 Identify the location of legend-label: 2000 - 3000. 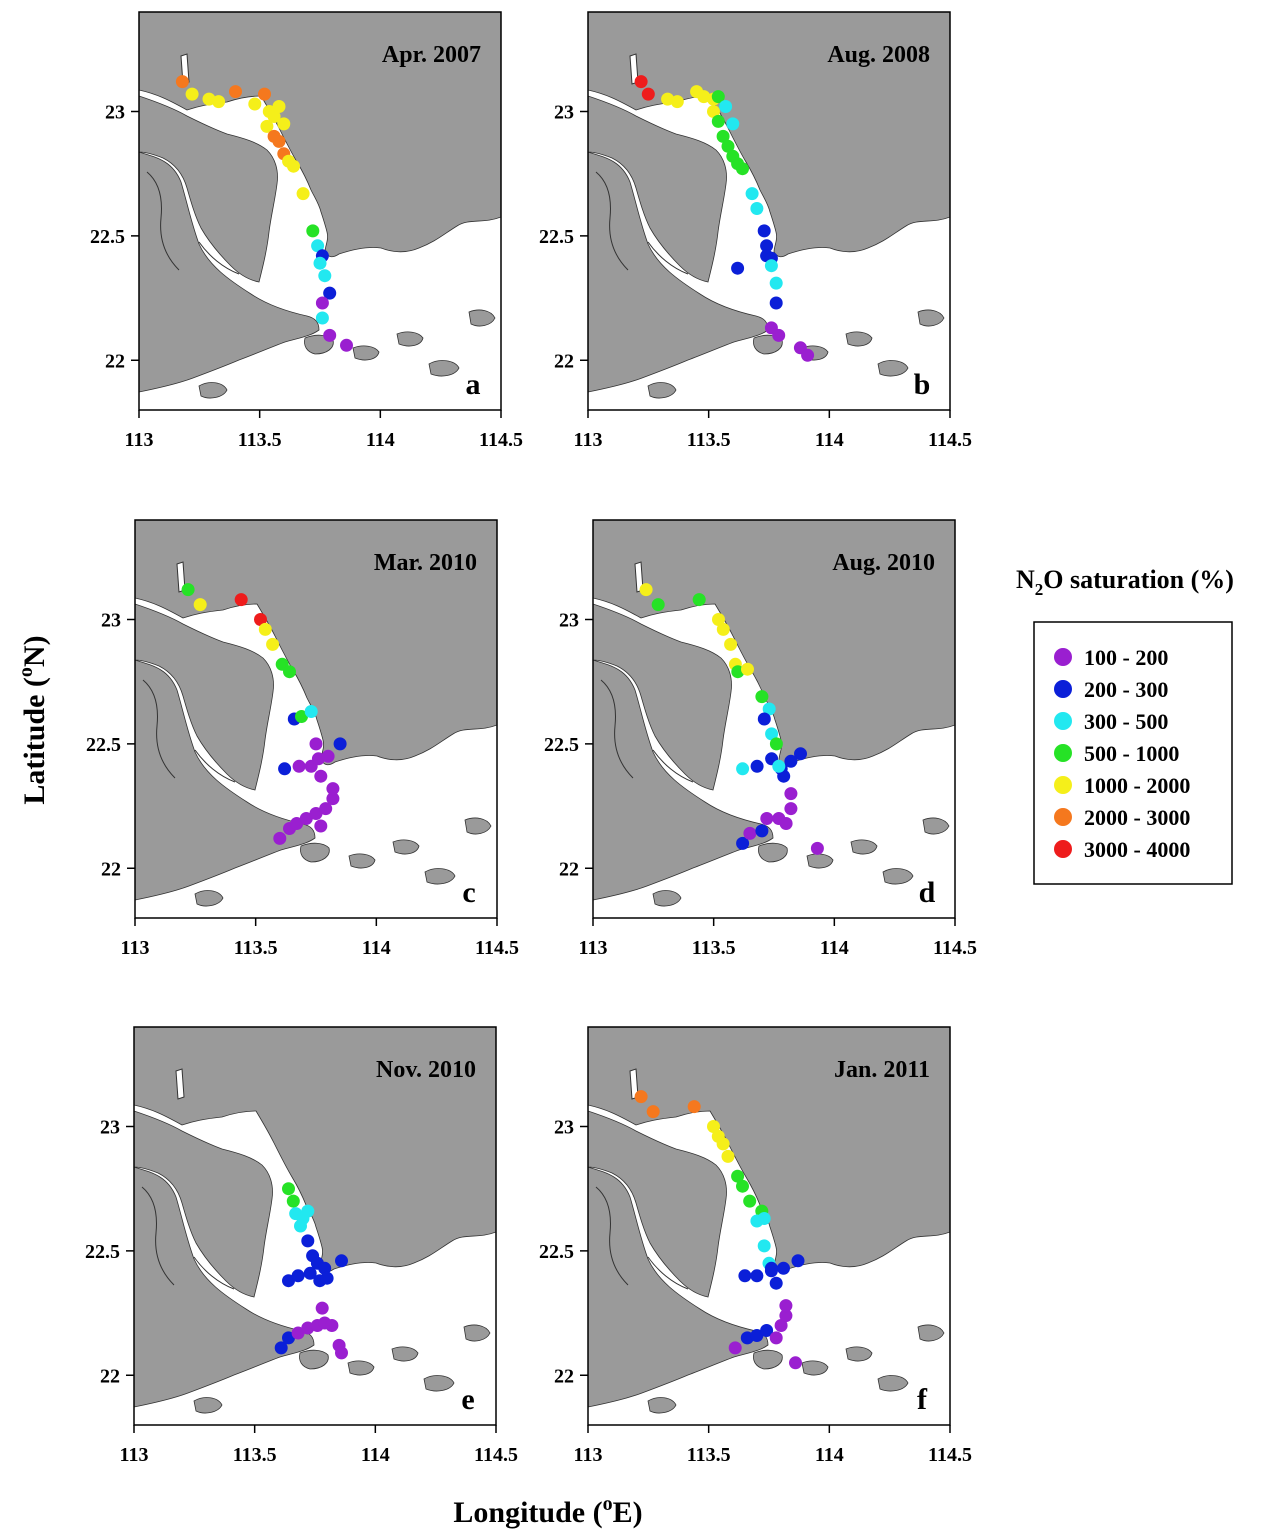
(1137, 817).